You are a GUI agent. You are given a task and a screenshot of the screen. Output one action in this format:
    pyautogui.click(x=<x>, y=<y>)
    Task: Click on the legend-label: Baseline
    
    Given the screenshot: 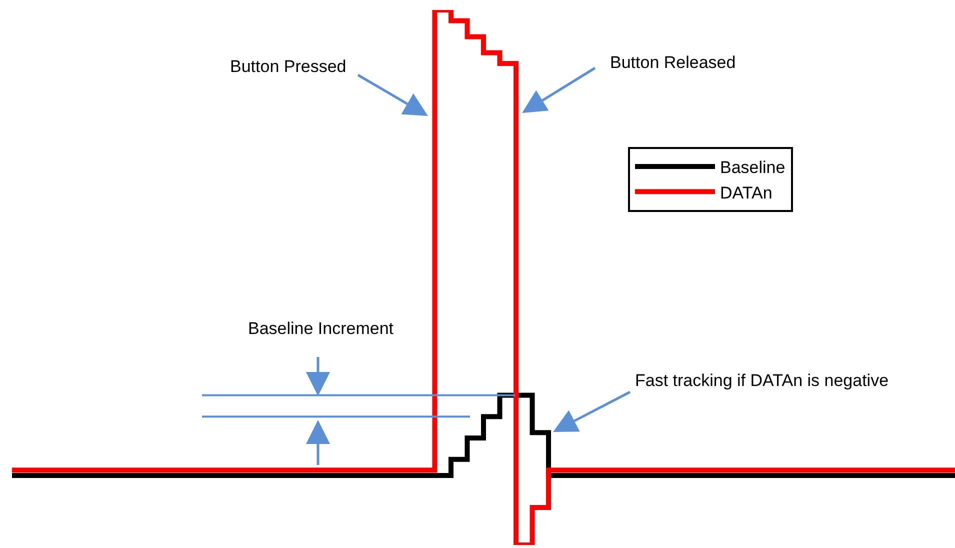 What is the action you would take?
    pyautogui.click(x=753, y=168)
    